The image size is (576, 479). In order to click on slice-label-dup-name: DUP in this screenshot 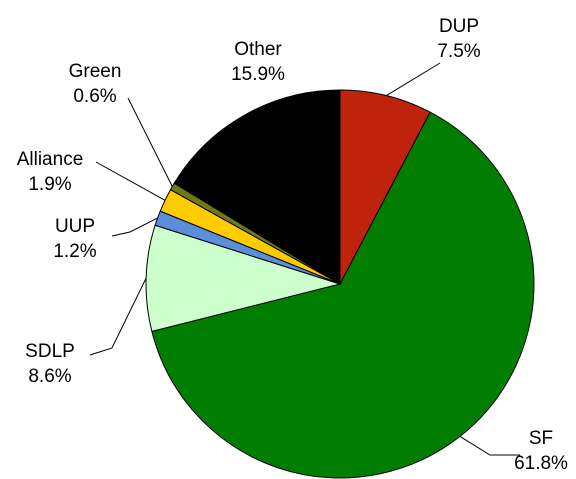, I will do `click(459, 26)`.